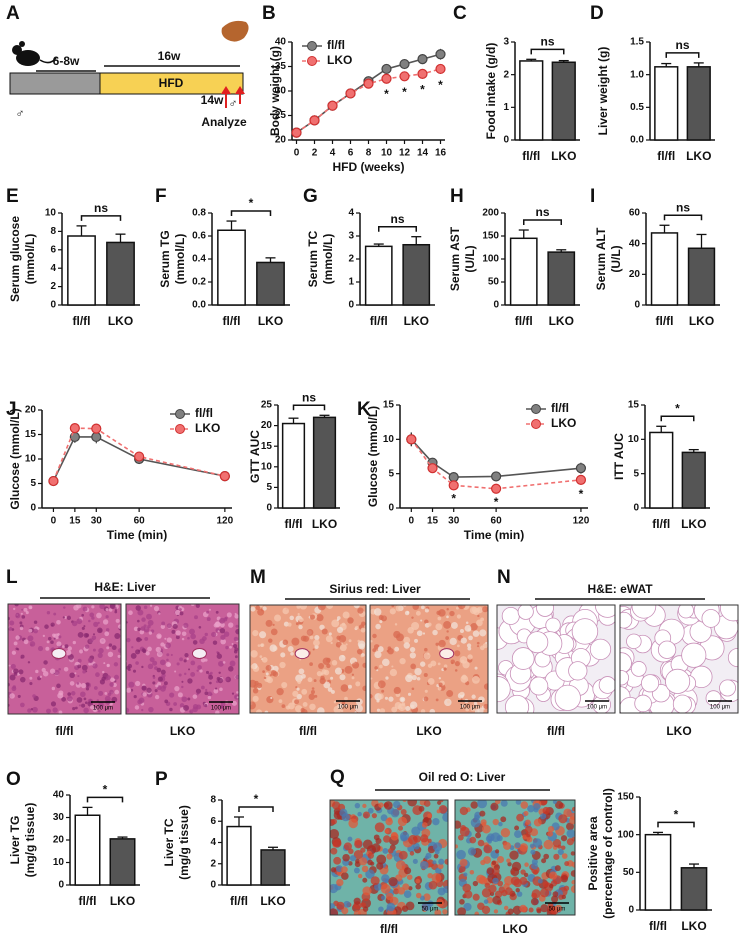 This screenshot has width=740, height=942. What do you see at coordinates (12, 577) in the screenshot?
I see `panel-letter: L` at bounding box center [12, 577].